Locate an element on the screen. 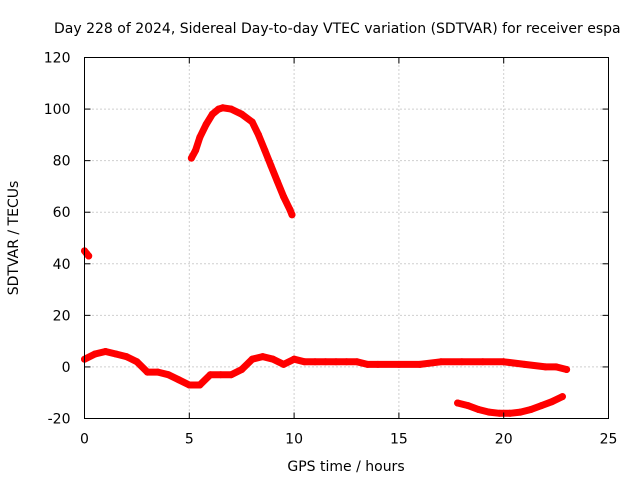 This screenshot has height=480, width=640. y-tick-label: 60 is located at coordinates (62, 213).